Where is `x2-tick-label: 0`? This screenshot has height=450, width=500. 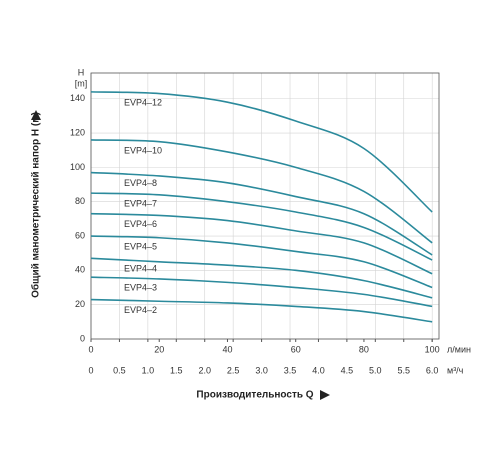
x2-tick-label: 0 is located at coordinates (90, 370).